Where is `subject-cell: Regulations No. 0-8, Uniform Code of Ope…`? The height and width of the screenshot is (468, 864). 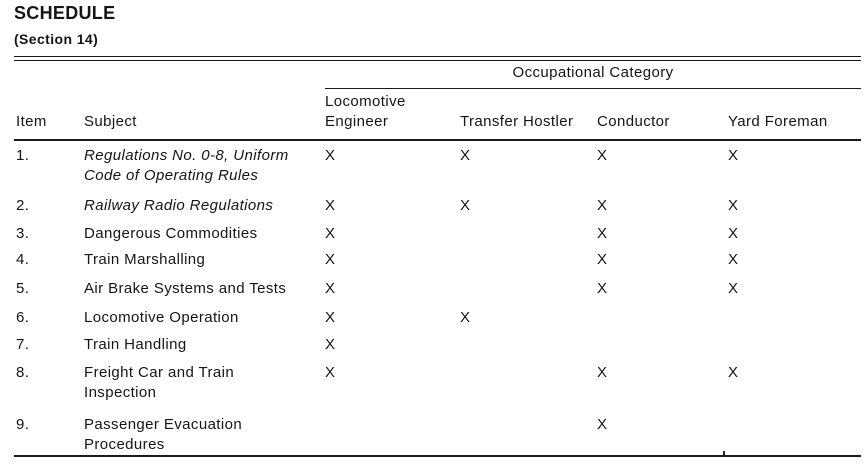
subject-cell: Regulations No. 0-8, Uniform Code of Ope… is located at coordinates (209, 166).